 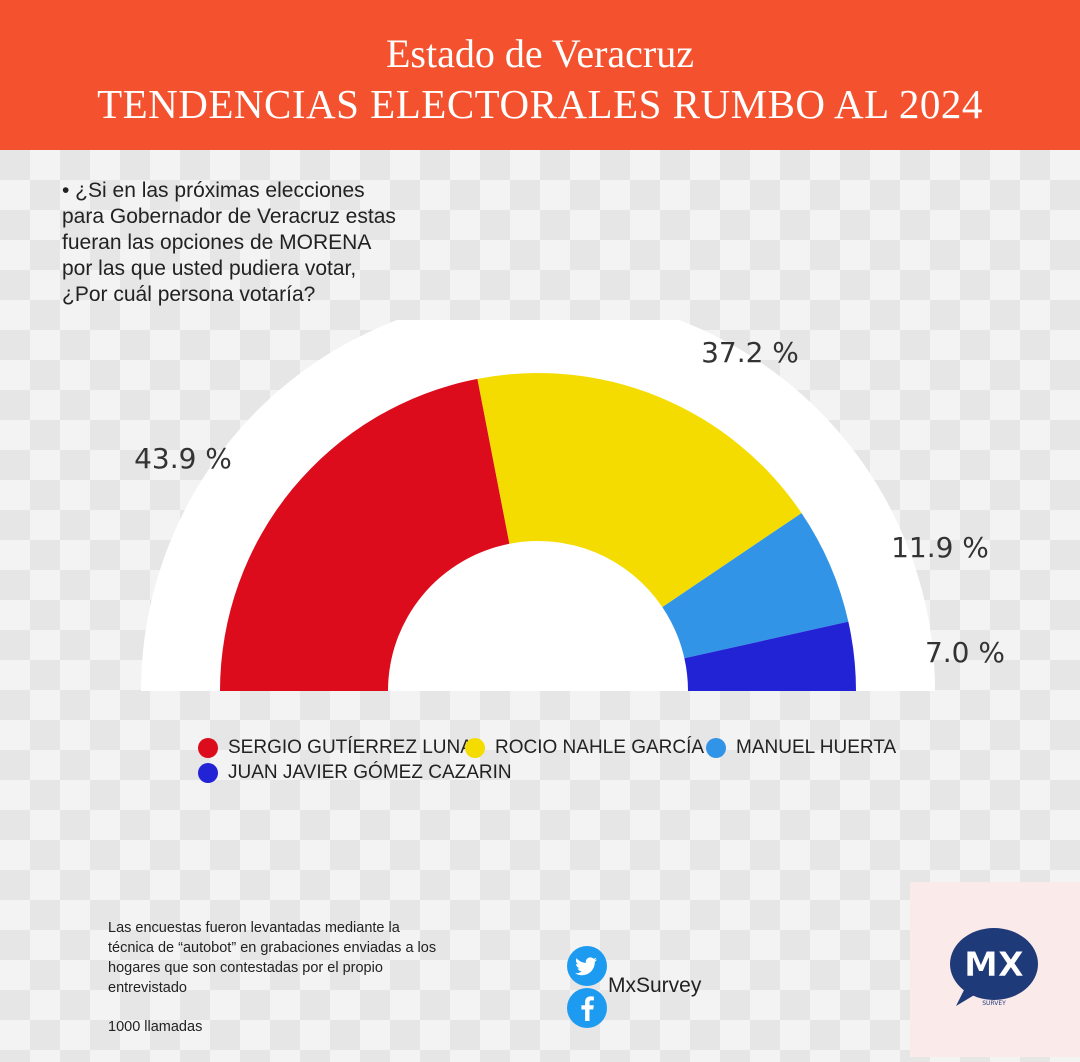 I want to click on data-label-3: 11.9 %, so click(x=940, y=547).